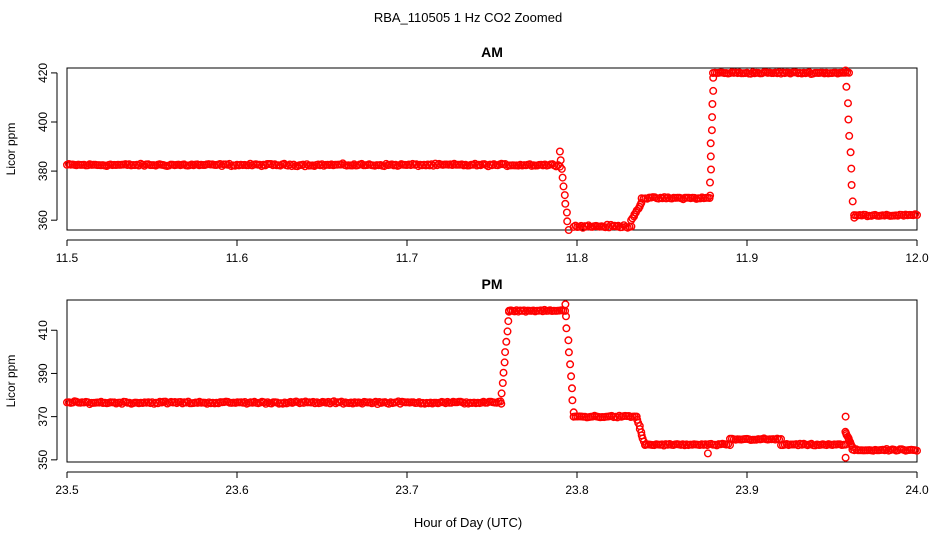  I want to click on y-tick-label: 350, so click(43, 460).